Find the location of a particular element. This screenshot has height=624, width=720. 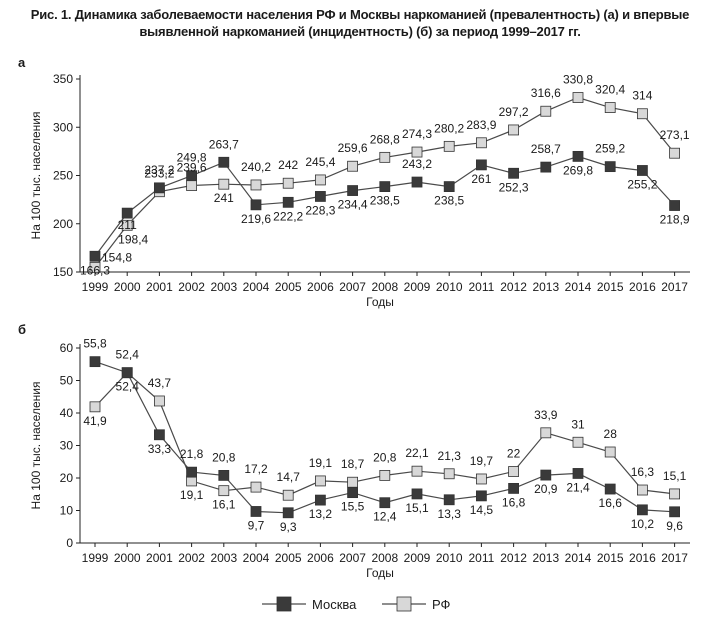

legend-label-moscow: Москва is located at coordinates (334, 604).